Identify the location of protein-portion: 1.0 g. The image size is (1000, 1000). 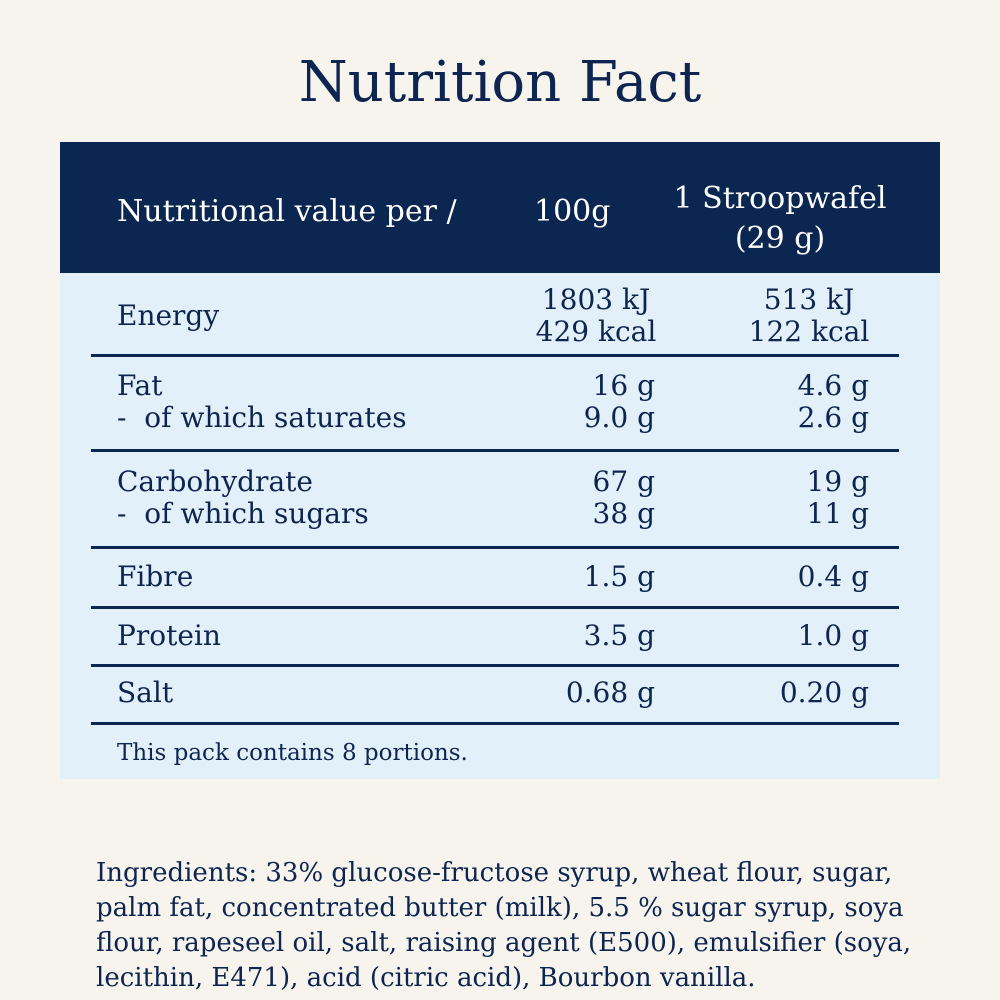
(833, 635).